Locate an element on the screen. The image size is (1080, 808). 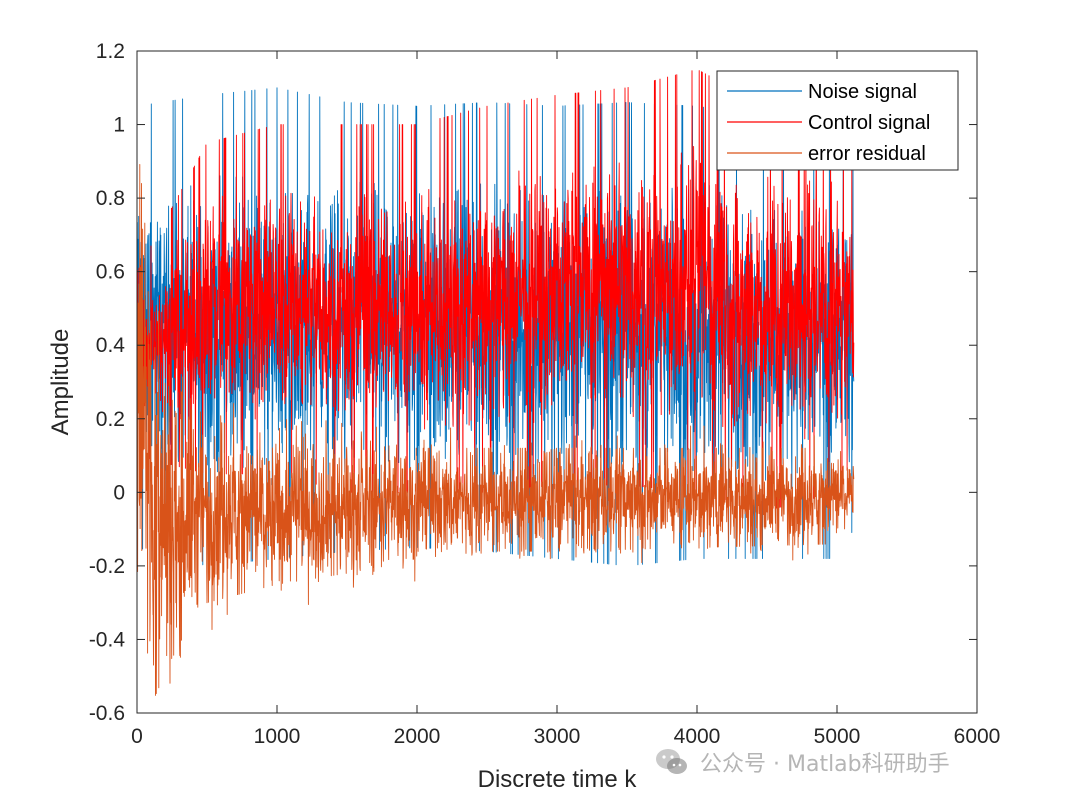
wechat-icon is located at coordinates (671, 761).